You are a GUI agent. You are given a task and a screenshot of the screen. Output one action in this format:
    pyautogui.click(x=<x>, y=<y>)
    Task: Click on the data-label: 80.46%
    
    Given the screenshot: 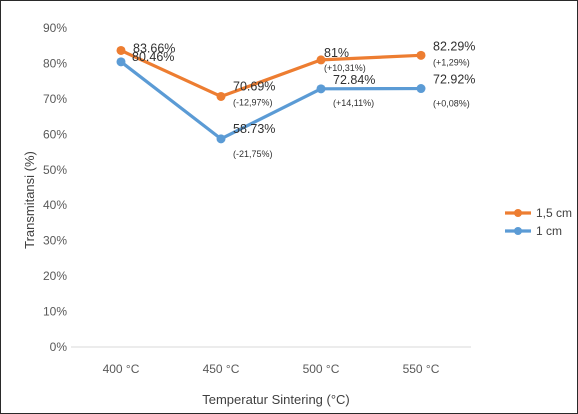 What is the action you would take?
    pyautogui.click(x=153, y=57)
    